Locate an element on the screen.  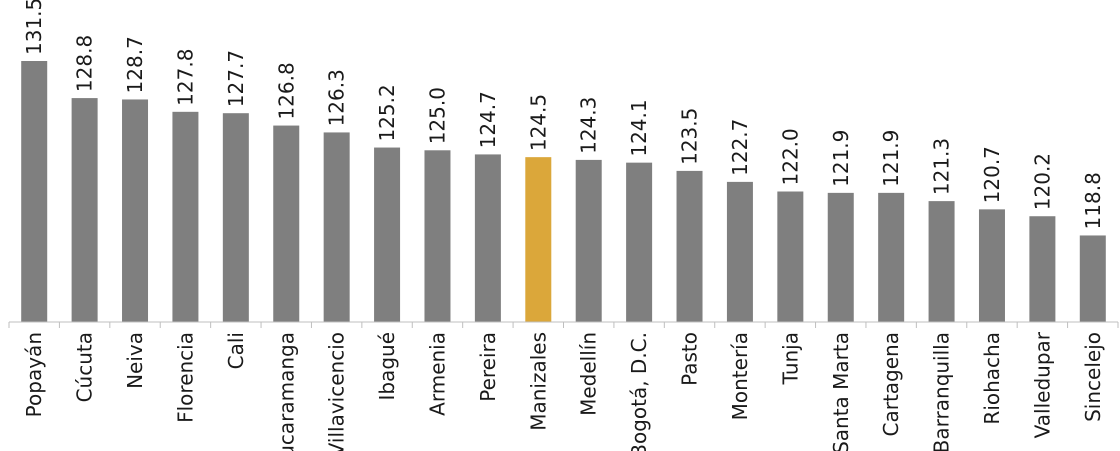
bar-armenia is located at coordinates (437, 236).